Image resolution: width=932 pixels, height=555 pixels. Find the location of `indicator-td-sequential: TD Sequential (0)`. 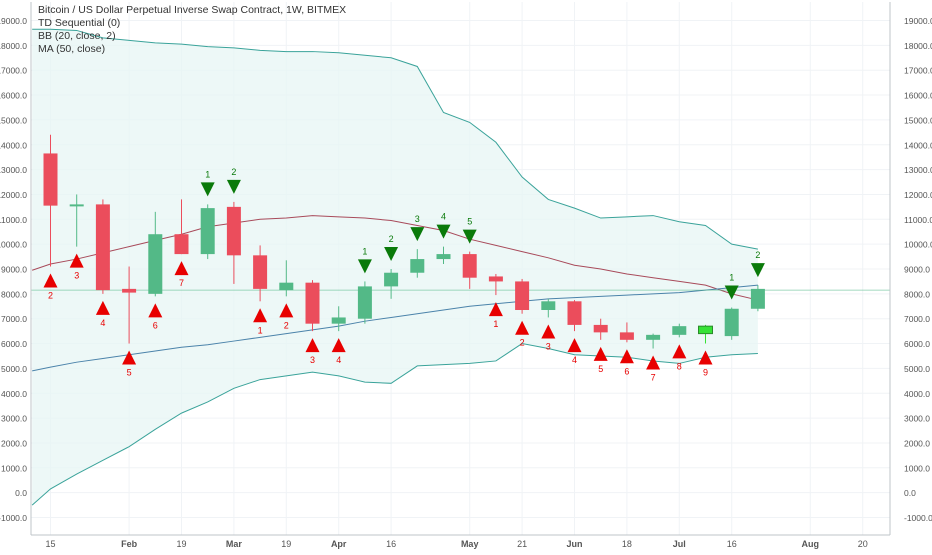

indicator-td-sequential: TD Sequential (0) is located at coordinates (79, 23).